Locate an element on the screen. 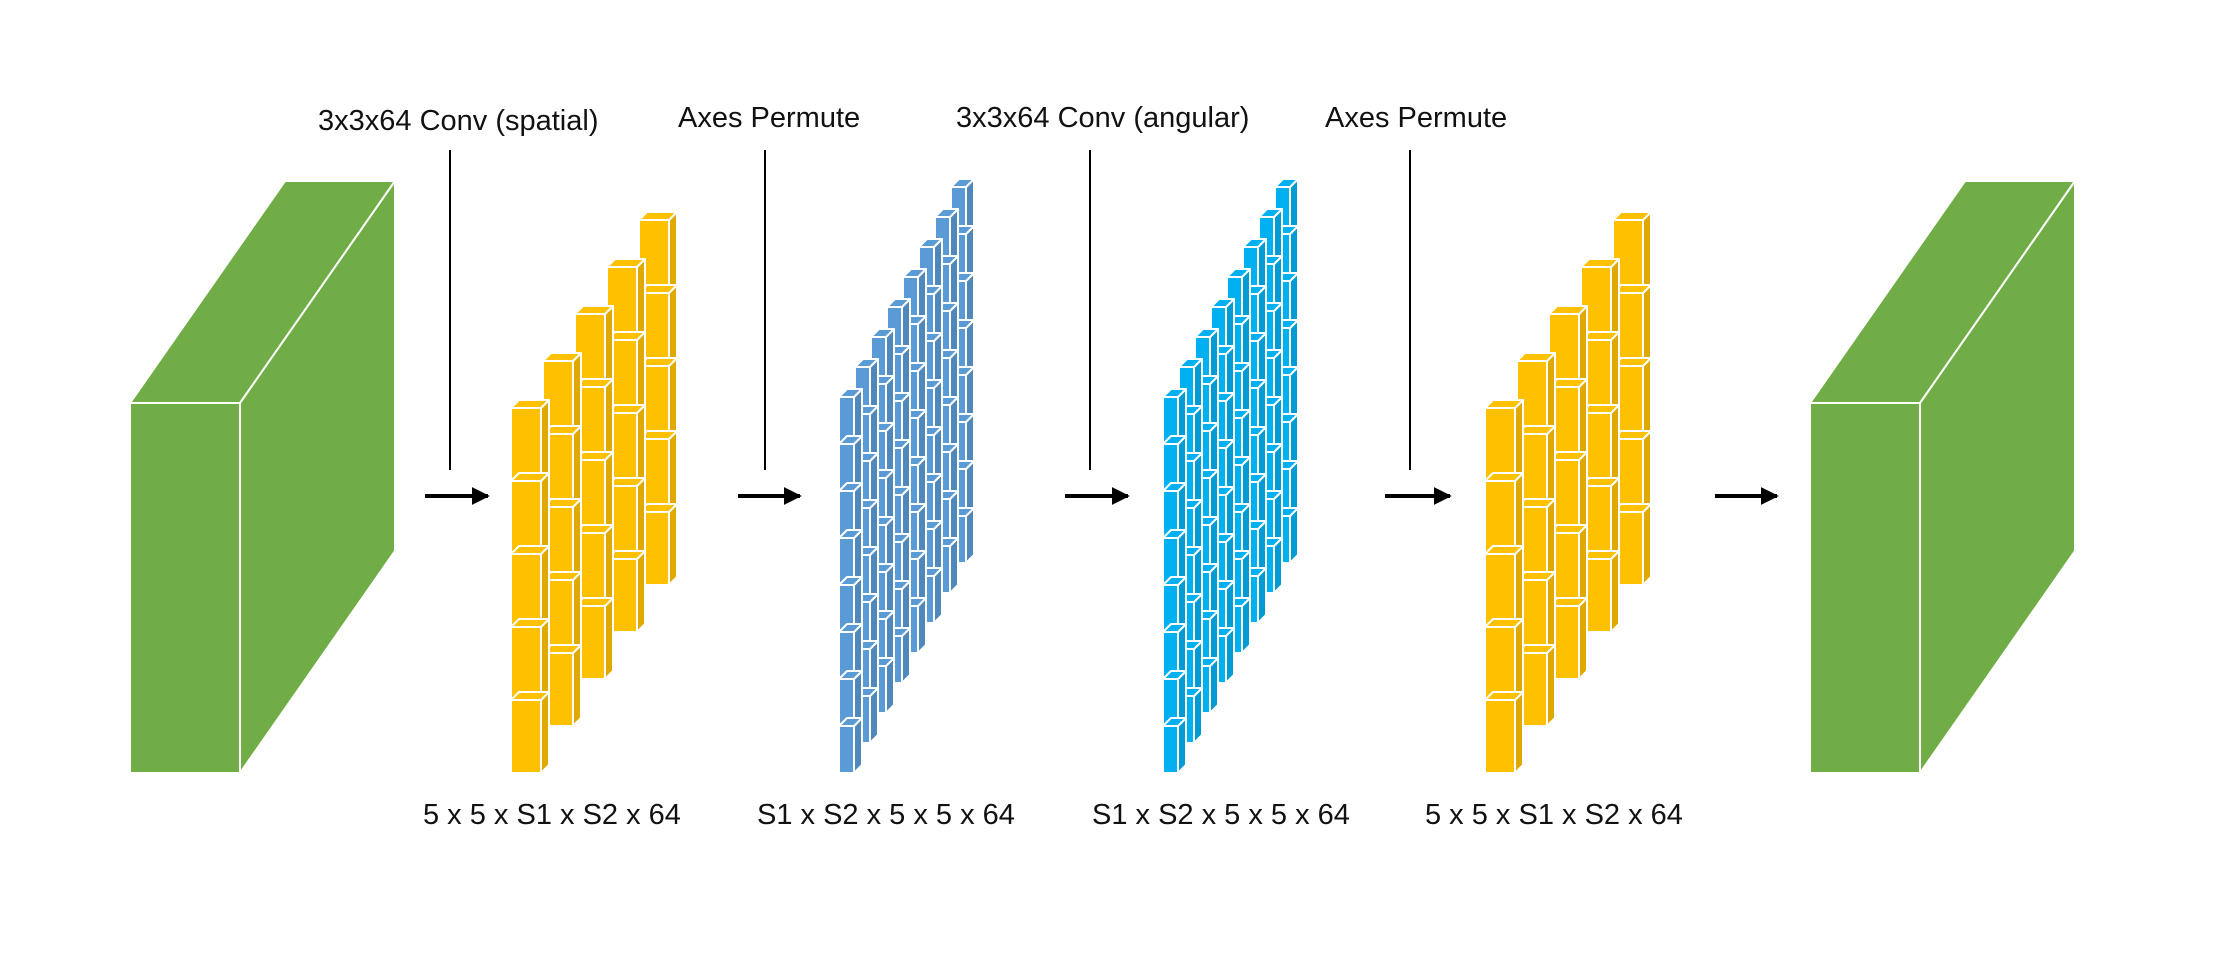  top-label-spatial-conv: 3x3x64 Conv (spatial) is located at coordinates (458, 121).